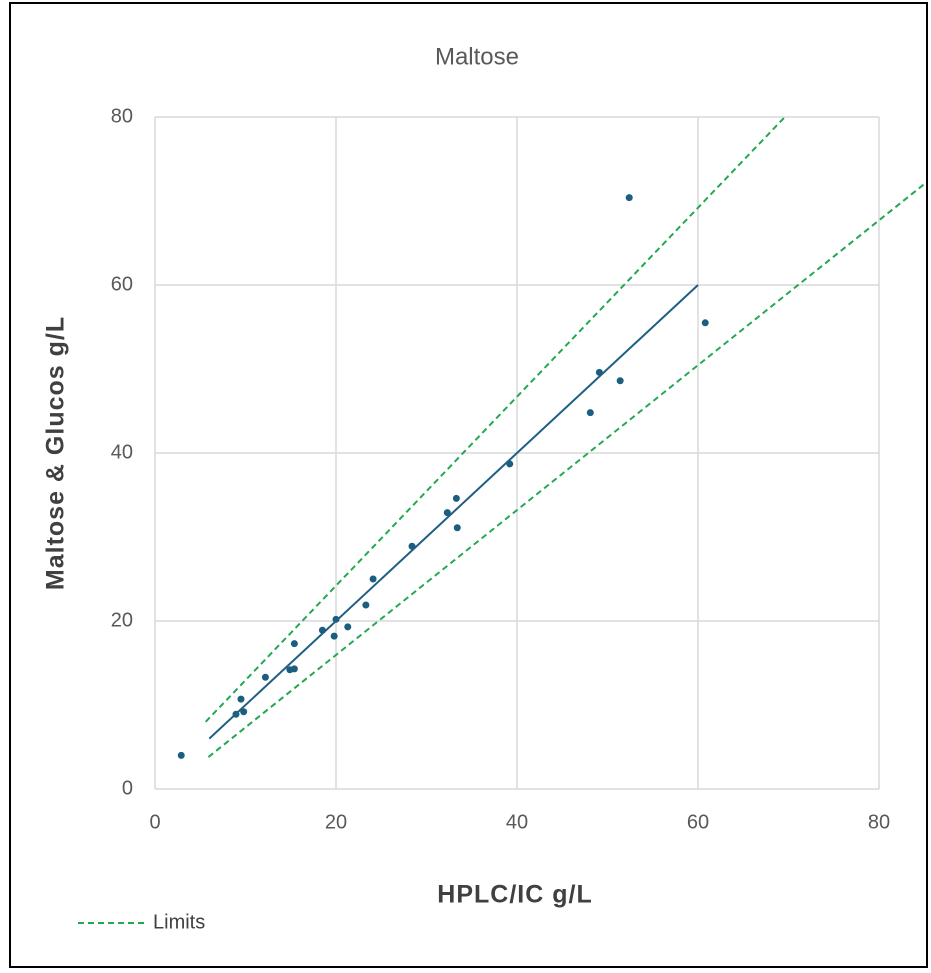 This screenshot has height=973, width=931. I want to click on legend-label: Limits, so click(179, 922).